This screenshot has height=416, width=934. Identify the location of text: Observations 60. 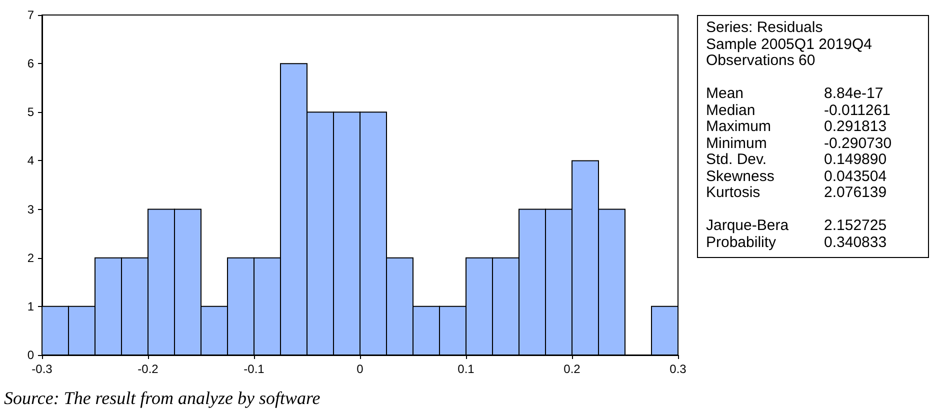
(761, 61).